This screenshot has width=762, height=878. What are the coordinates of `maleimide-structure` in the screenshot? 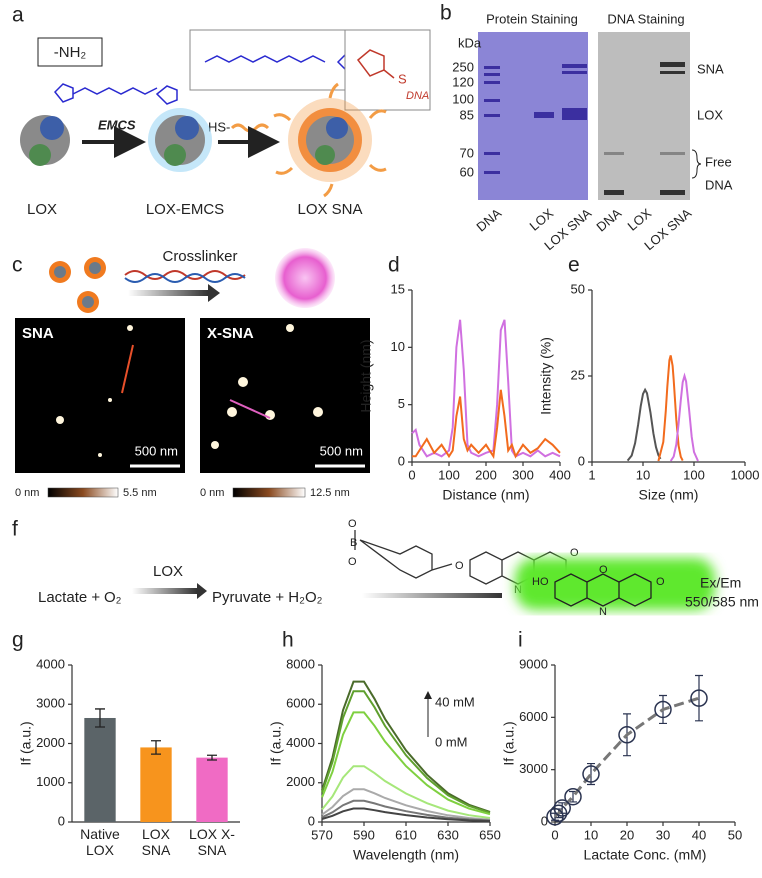 It's located at (375, 64).